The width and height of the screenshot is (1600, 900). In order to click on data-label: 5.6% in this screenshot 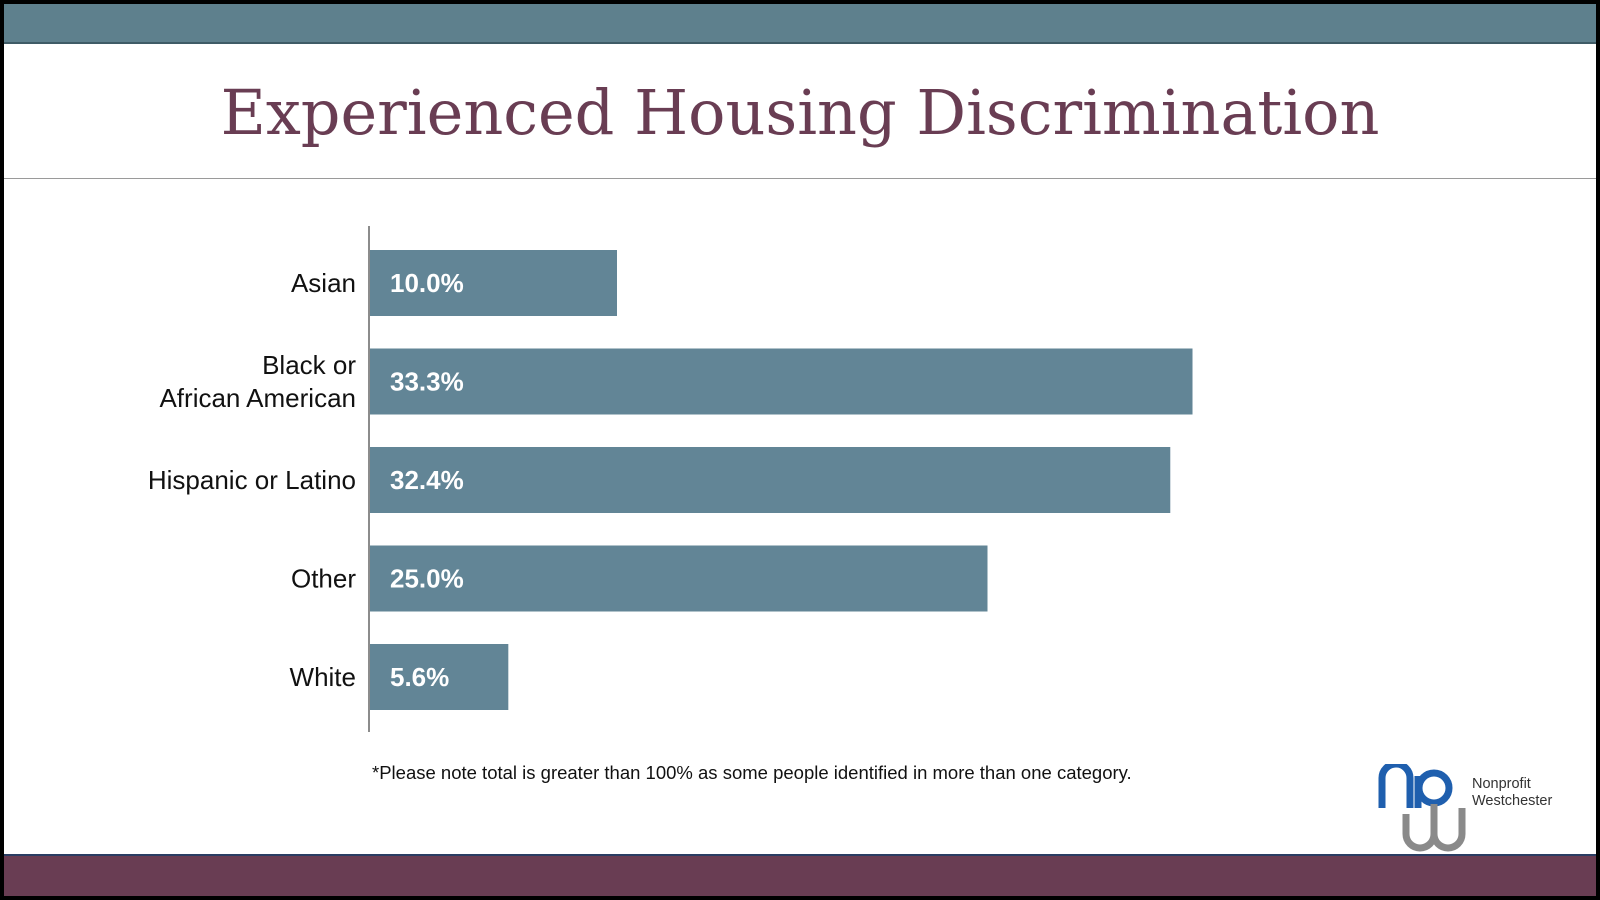, I will do `click(419, 677)`.